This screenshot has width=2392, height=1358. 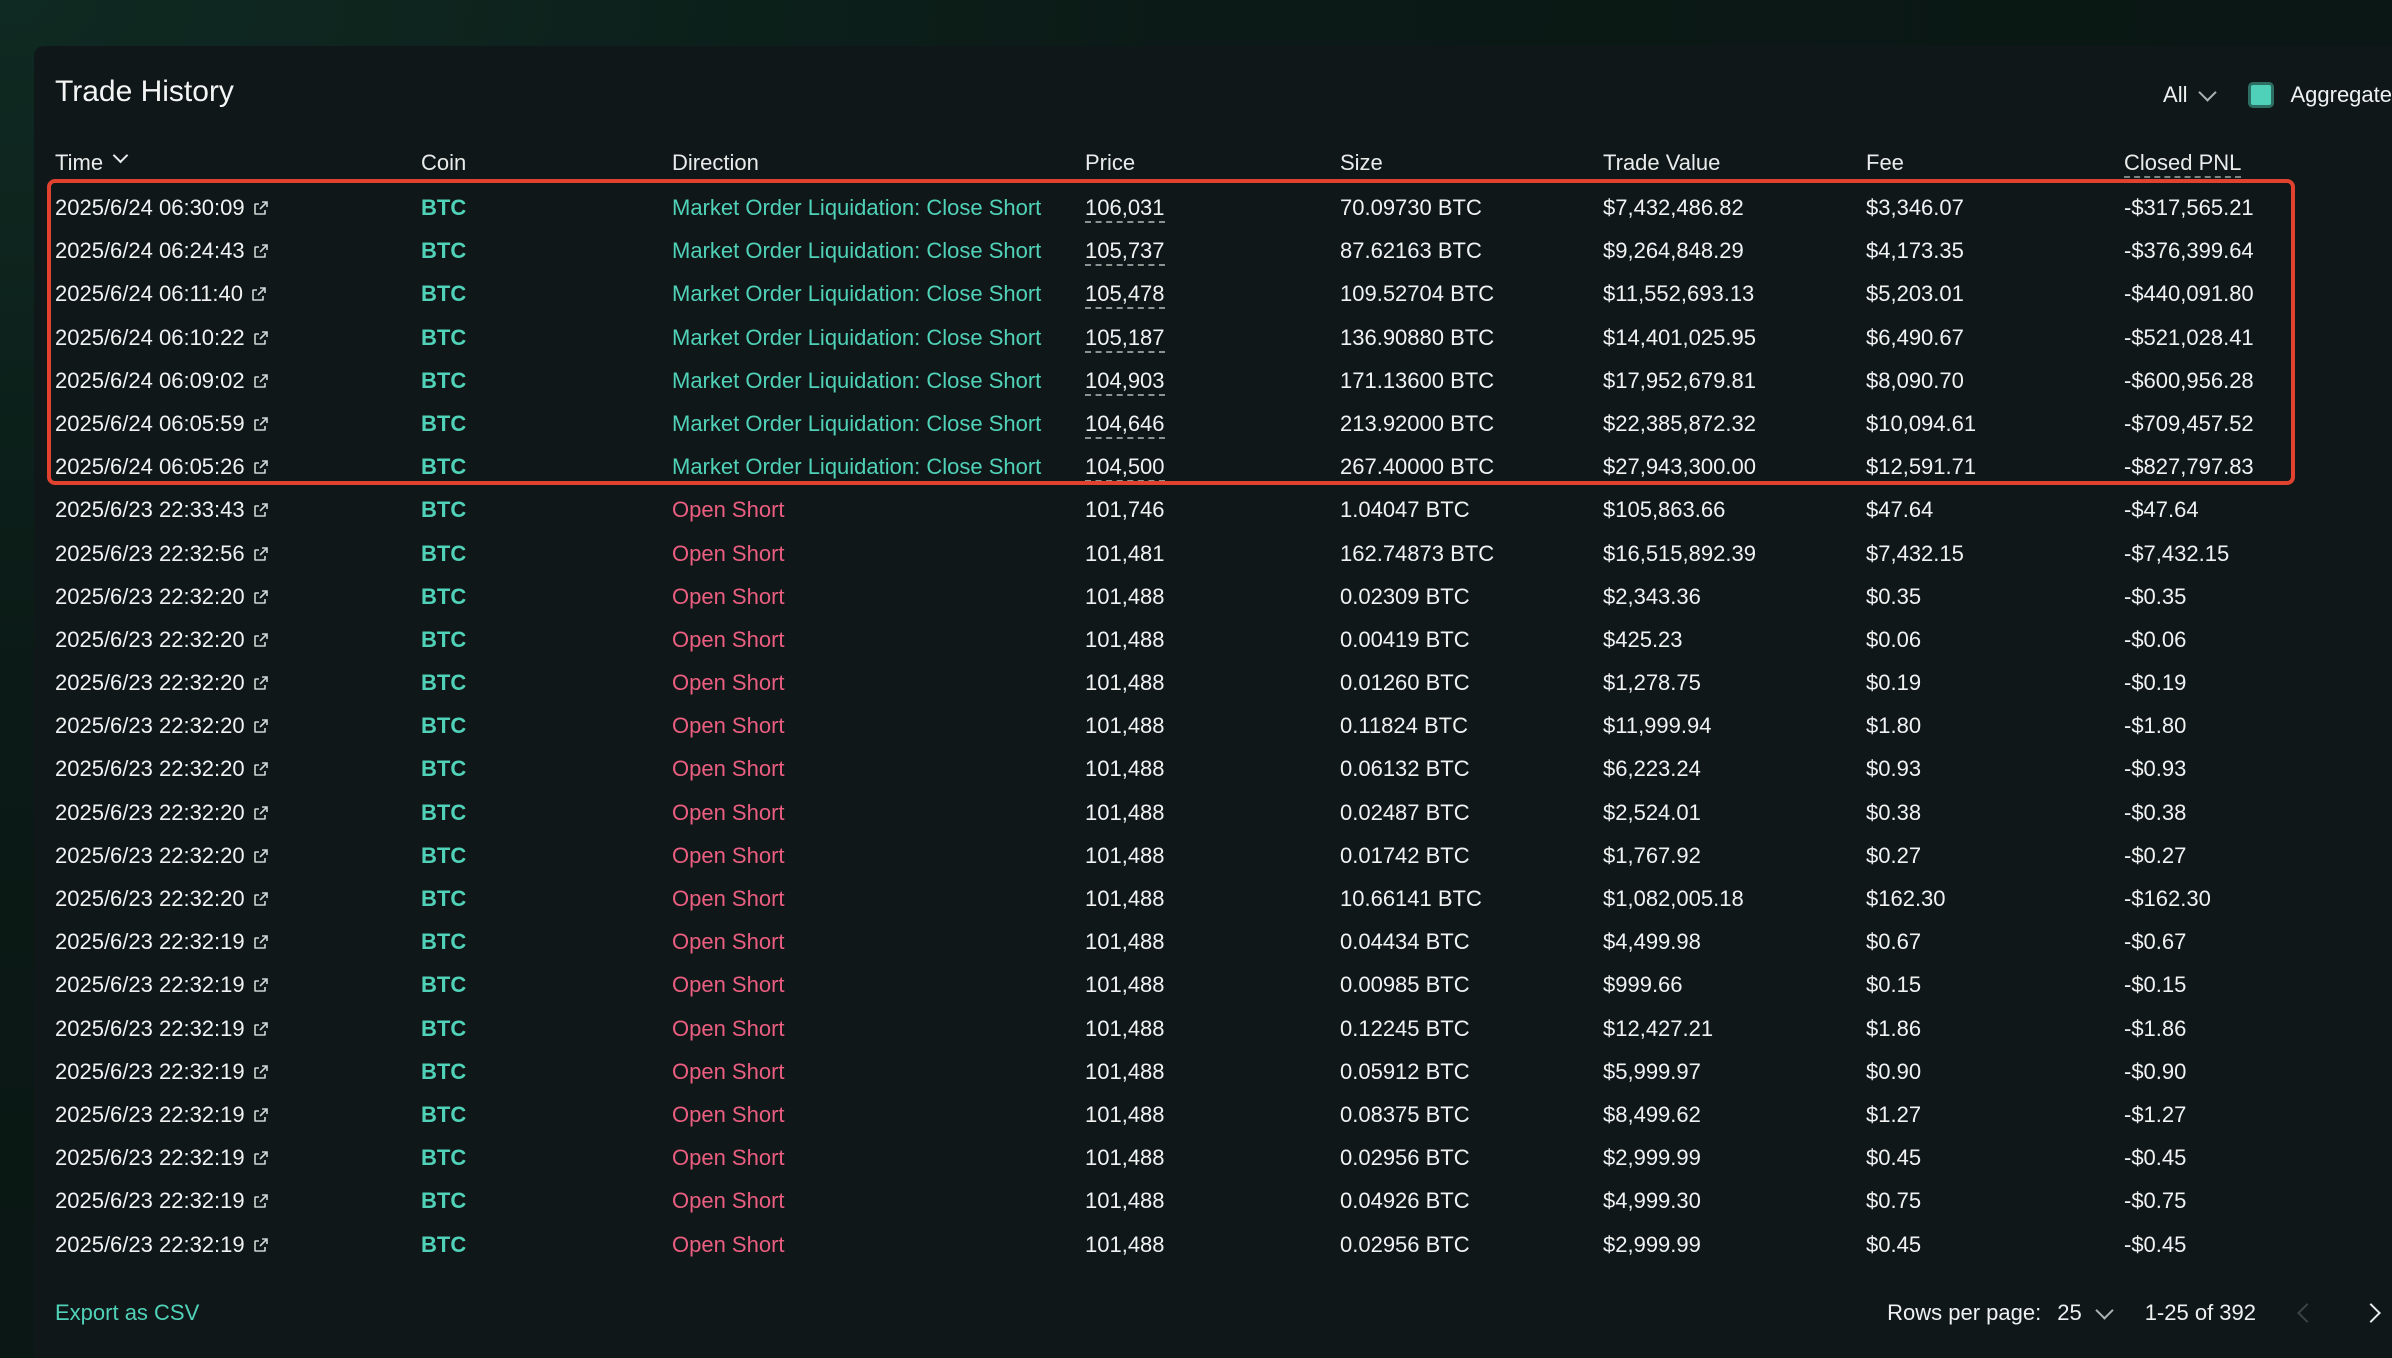 What do you see at coordinates (1125, 209) in the screenshot?
I see `row-price: 106,031` at bounding box center [1125, 209].